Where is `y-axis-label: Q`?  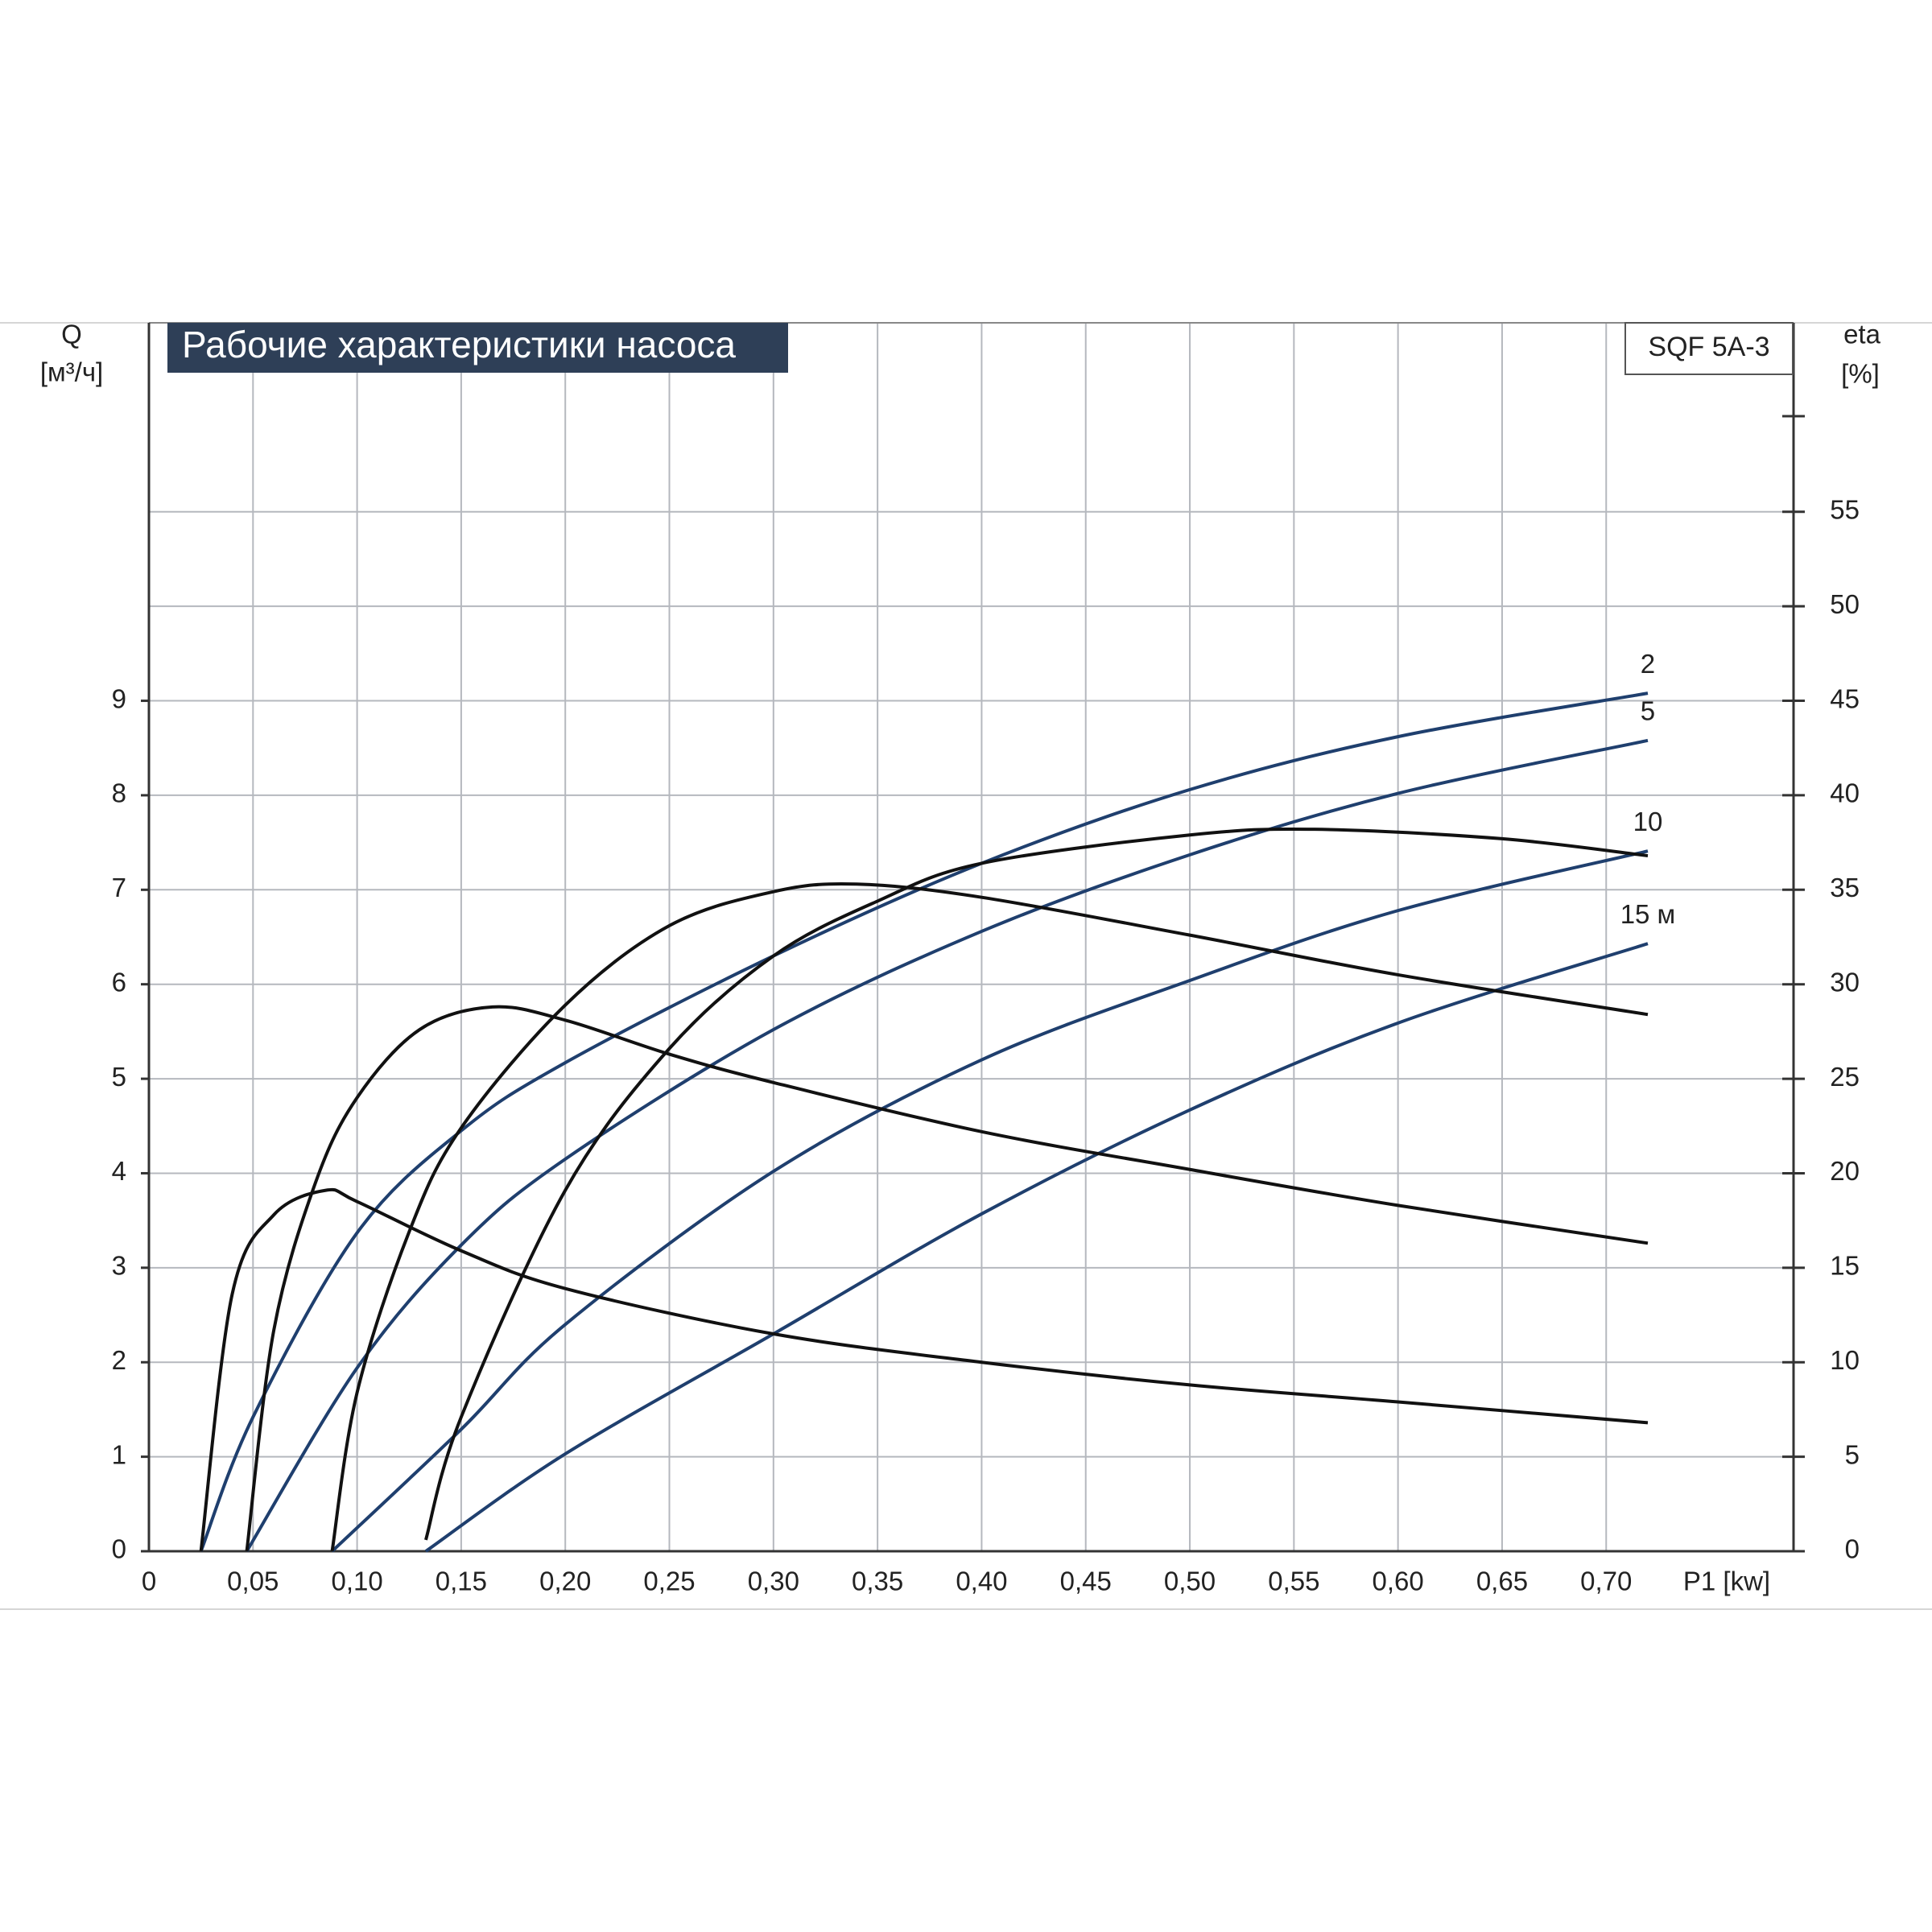 y-axis-label: Q is located at coordinates (71, 334).